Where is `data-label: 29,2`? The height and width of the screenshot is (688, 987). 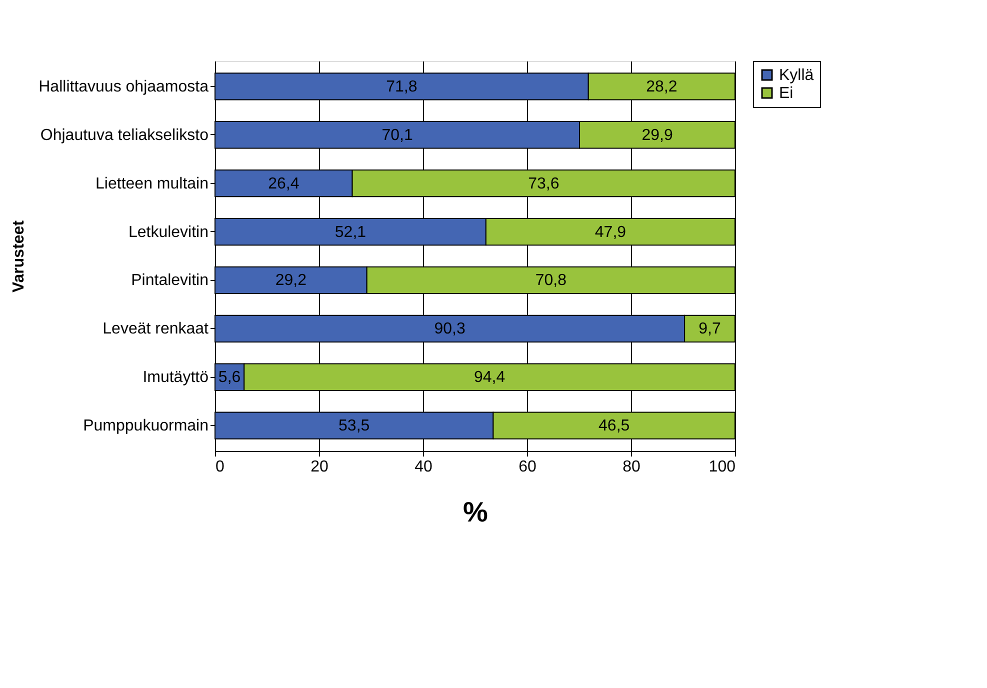
data-label: 29,2 is located at coordinates (291, 281).